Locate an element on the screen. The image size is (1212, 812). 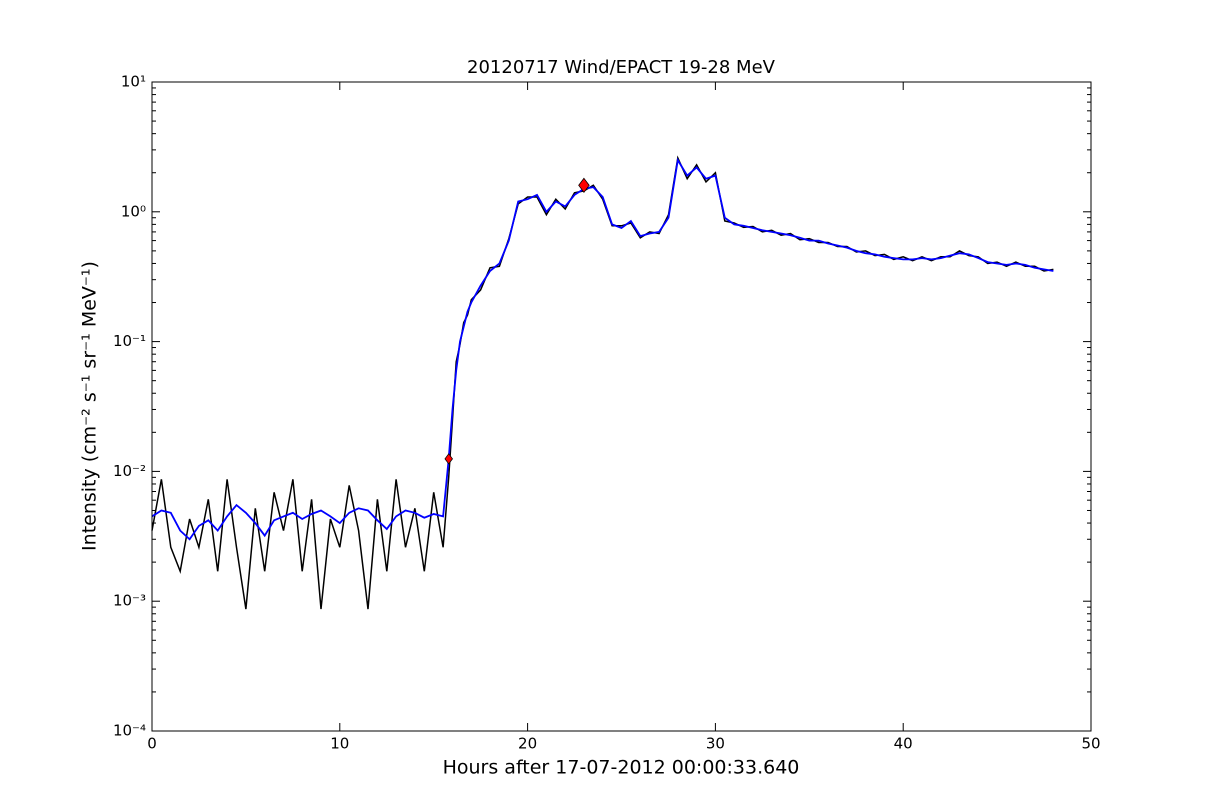
x-tick-label: 50 is located at coordinates (1090, 744).